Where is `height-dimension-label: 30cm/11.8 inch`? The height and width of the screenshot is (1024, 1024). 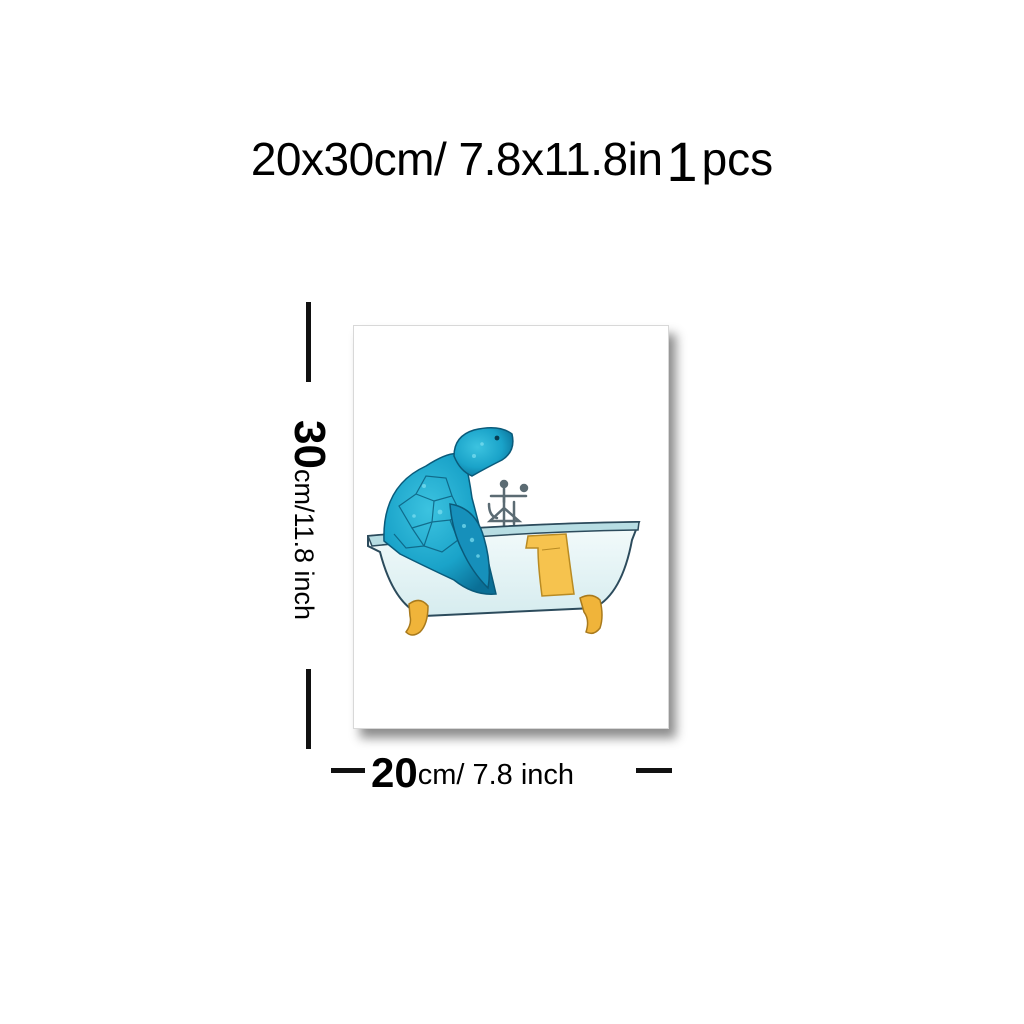
height-dimension-label: 30cm/11.8 inch is located at coordinates (309, 520).